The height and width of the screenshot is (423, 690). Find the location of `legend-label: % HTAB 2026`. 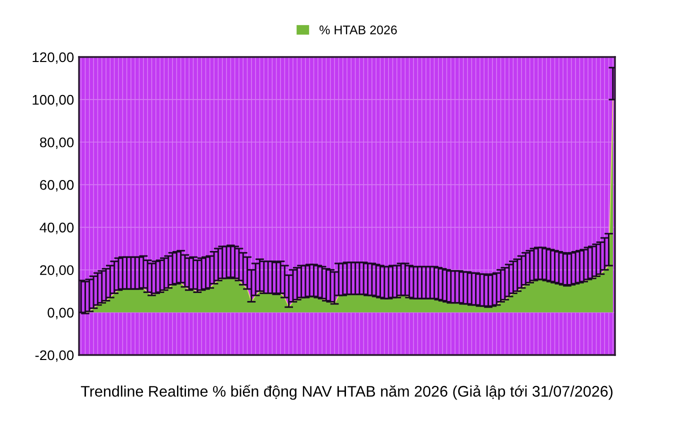

legend-label: % HTAB 2026 is located at coordinates (358, 29).